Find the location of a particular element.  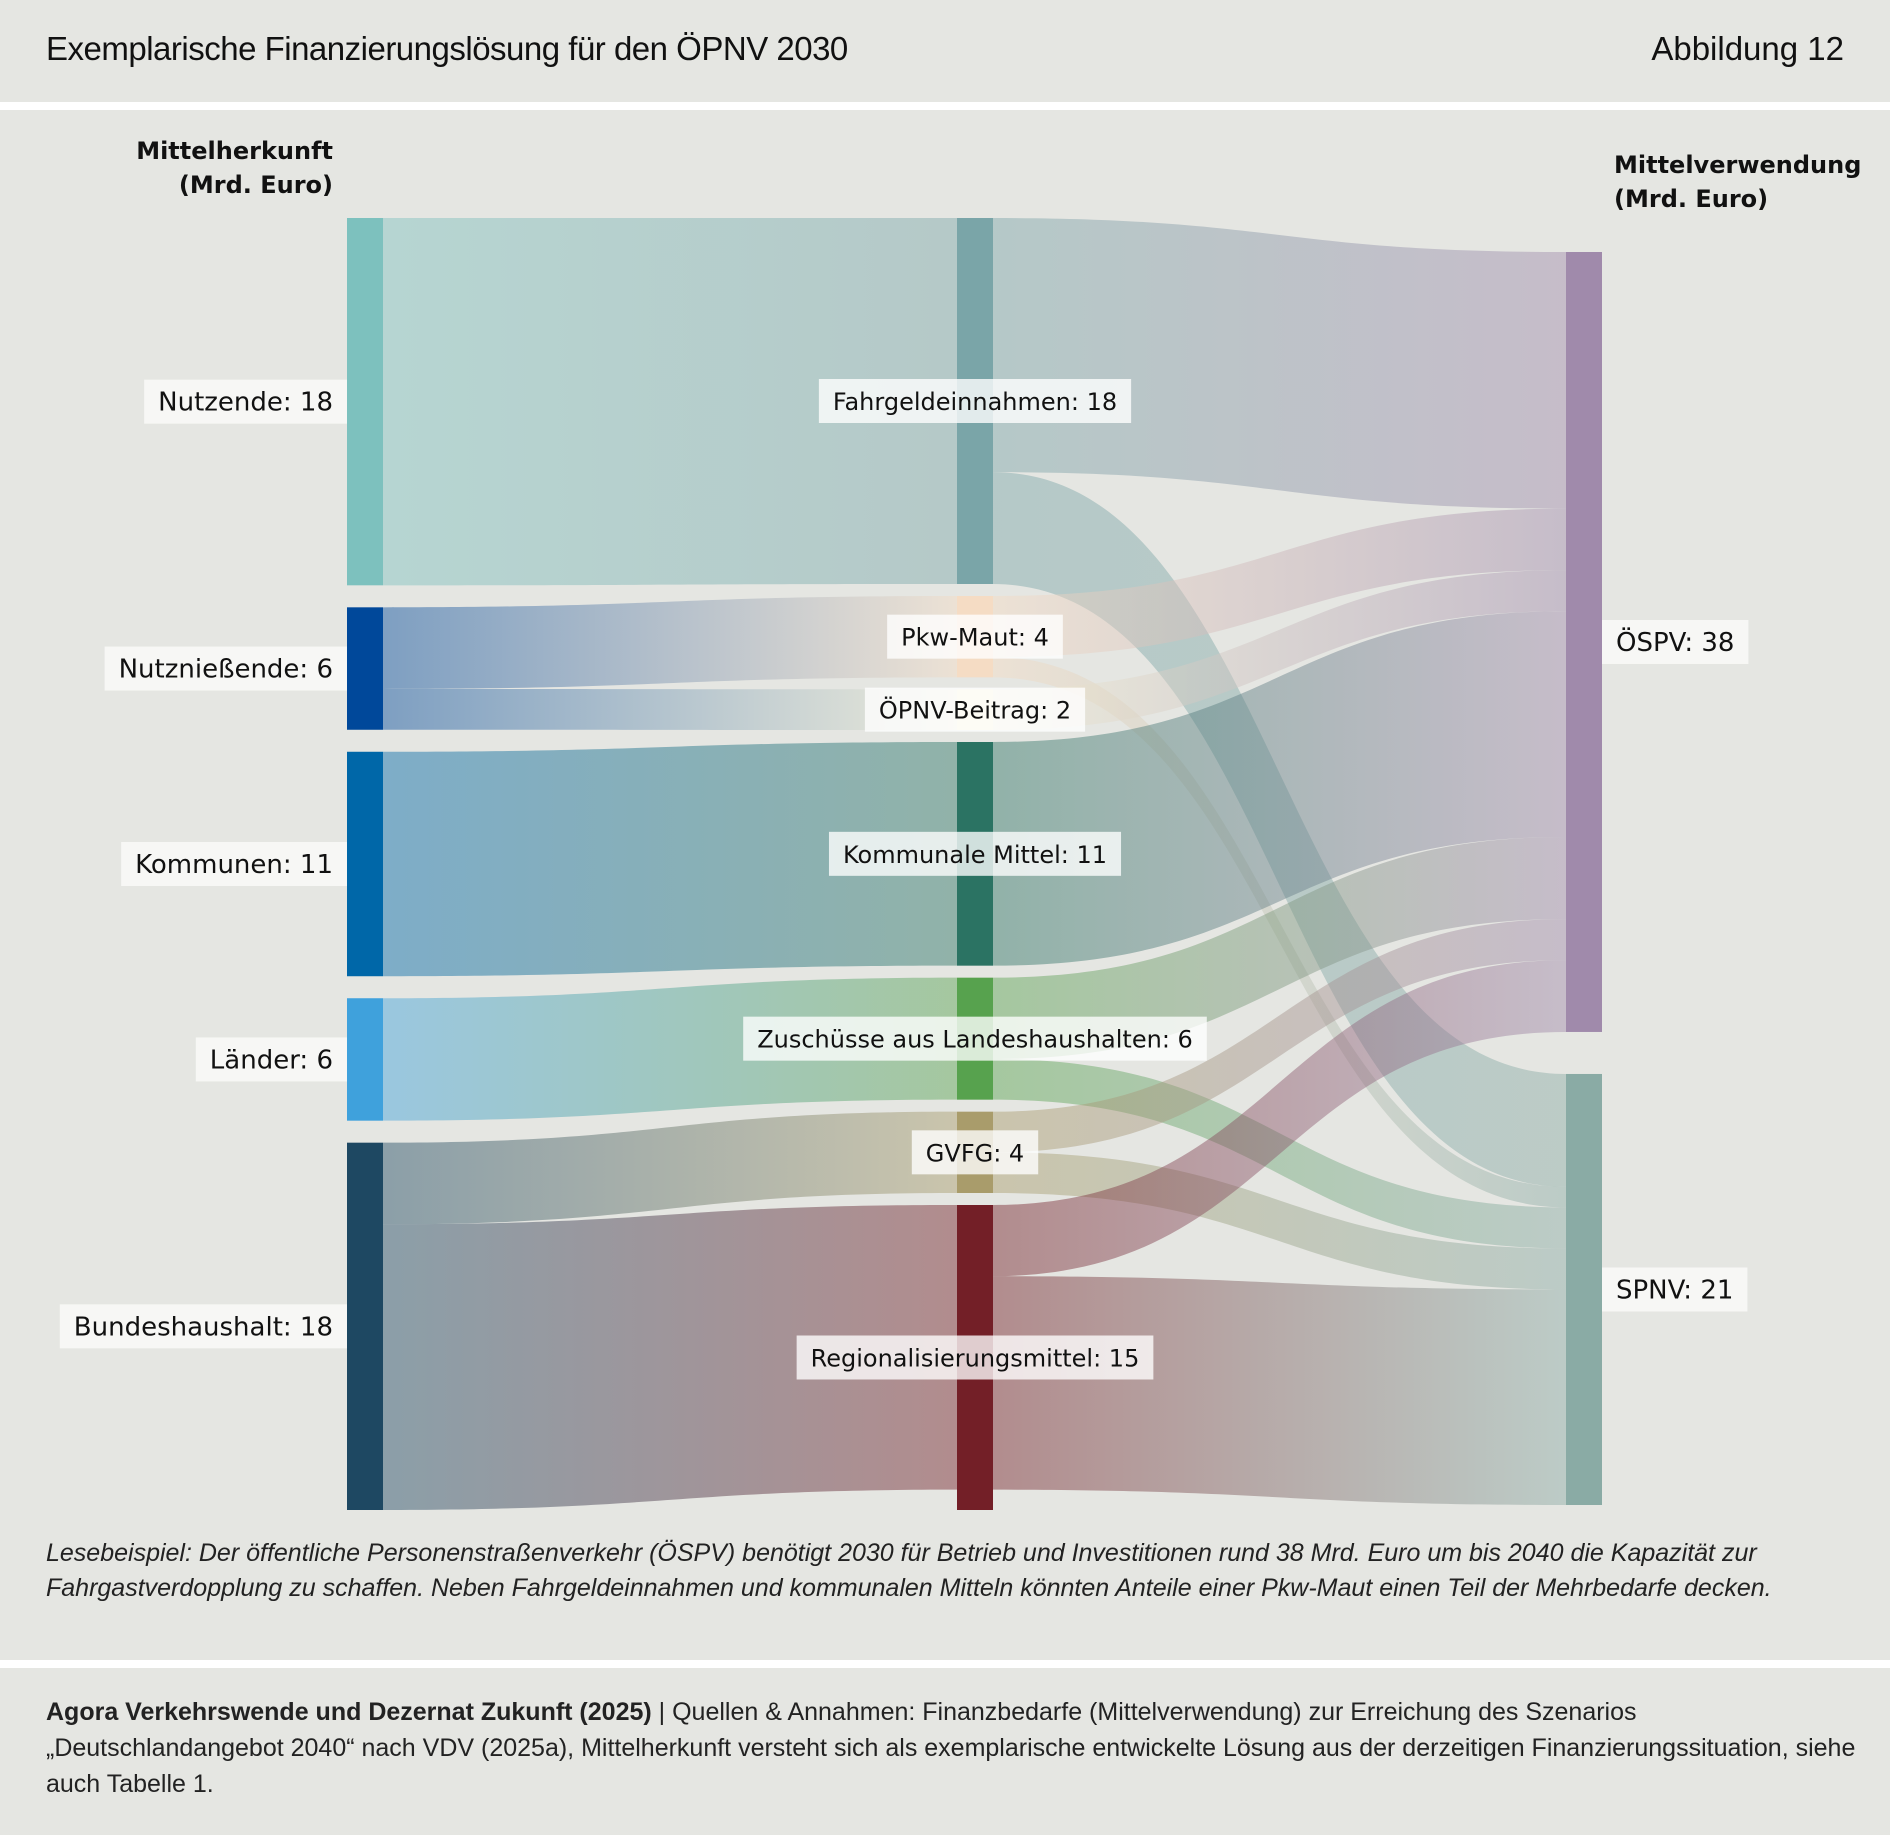

node-label-pkwmaut: Pkw-Maut: 4 is located at coordinates (975, 636).